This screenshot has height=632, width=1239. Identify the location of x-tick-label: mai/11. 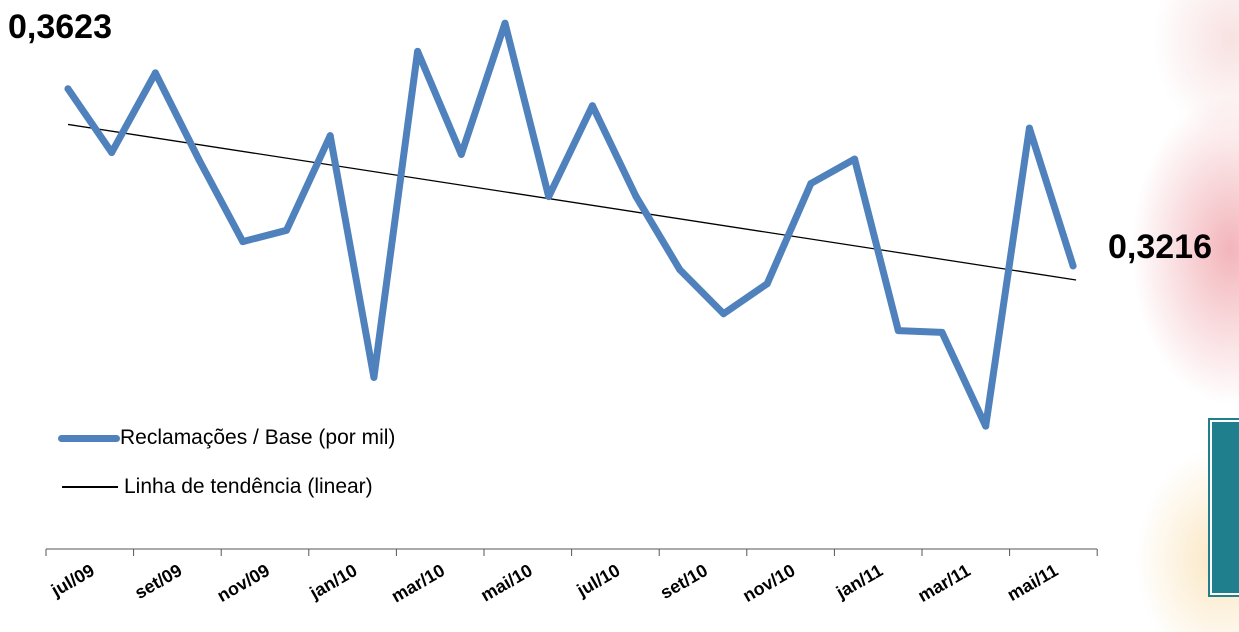
(1033, 582).